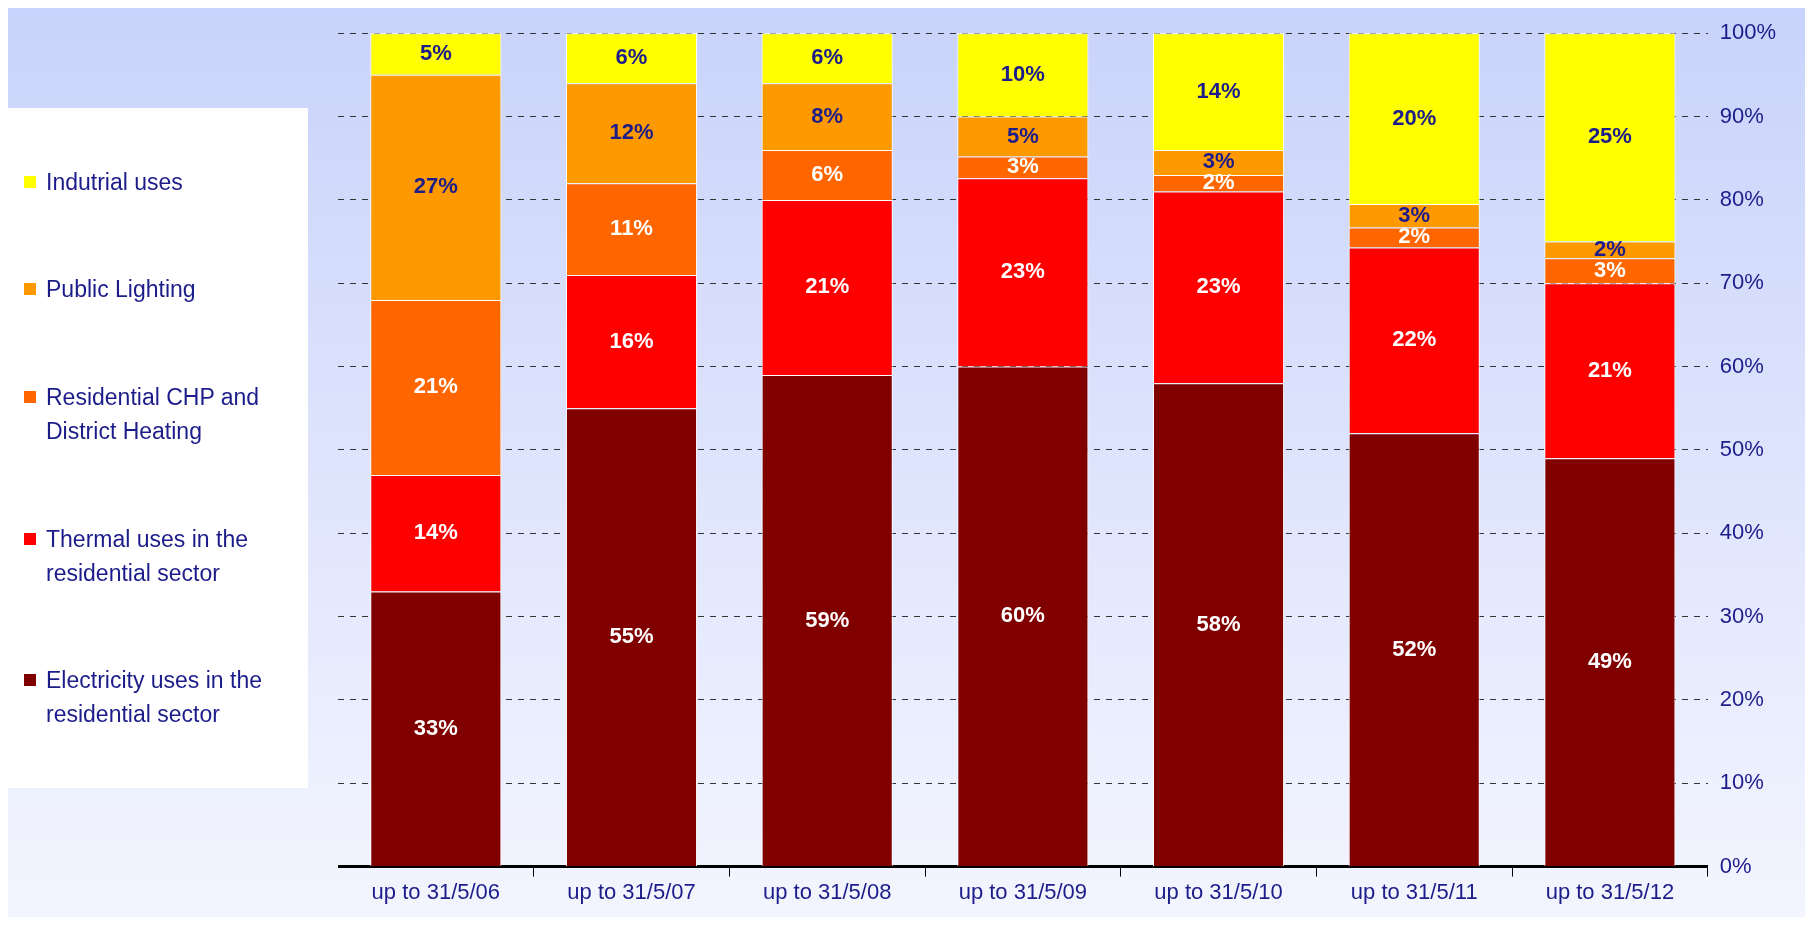  What do you see at coordinates (153, 414) in the screenshot?
I see `legend-label: Residential CHP and District Heating` at bounding box center [153, 414].